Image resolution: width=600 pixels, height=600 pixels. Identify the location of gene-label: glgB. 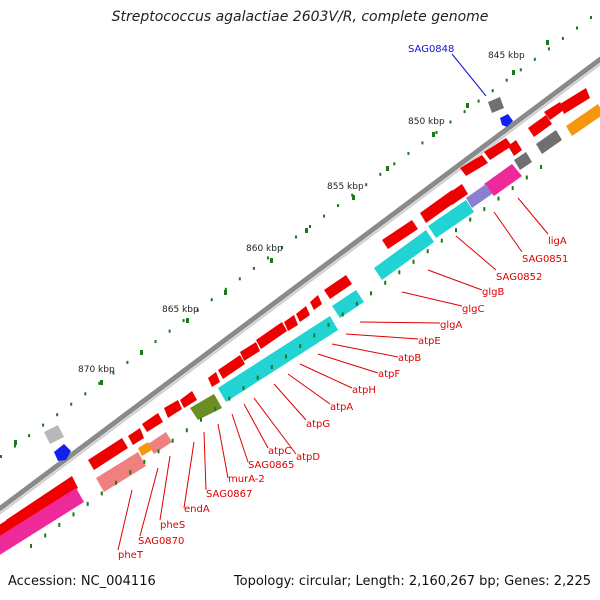
(493, 292).